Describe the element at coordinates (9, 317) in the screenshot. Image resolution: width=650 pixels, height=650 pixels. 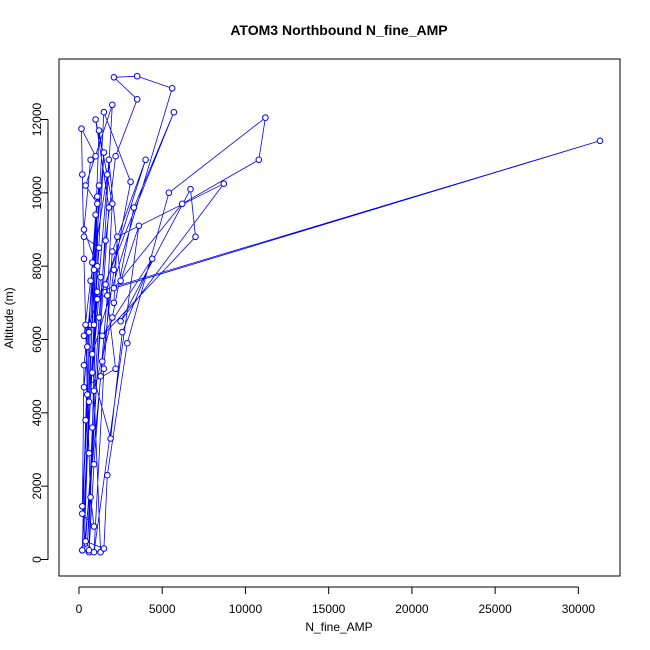
I see `y-axis-label: Altitude (m)` at that location.